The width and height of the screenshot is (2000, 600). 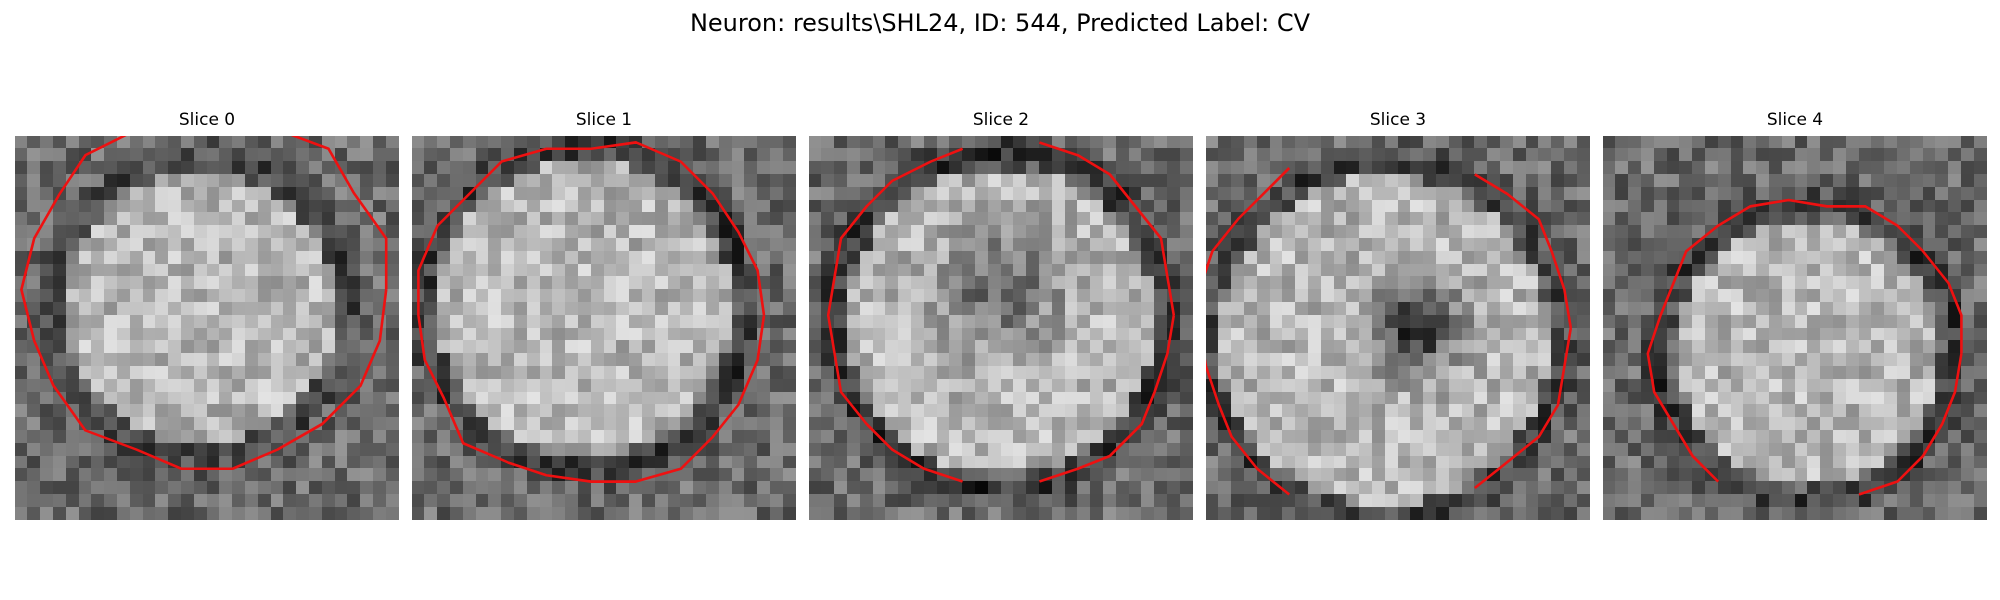 I want to click on slice-panel-4: Slice 4, so click(x=1795, y=314).